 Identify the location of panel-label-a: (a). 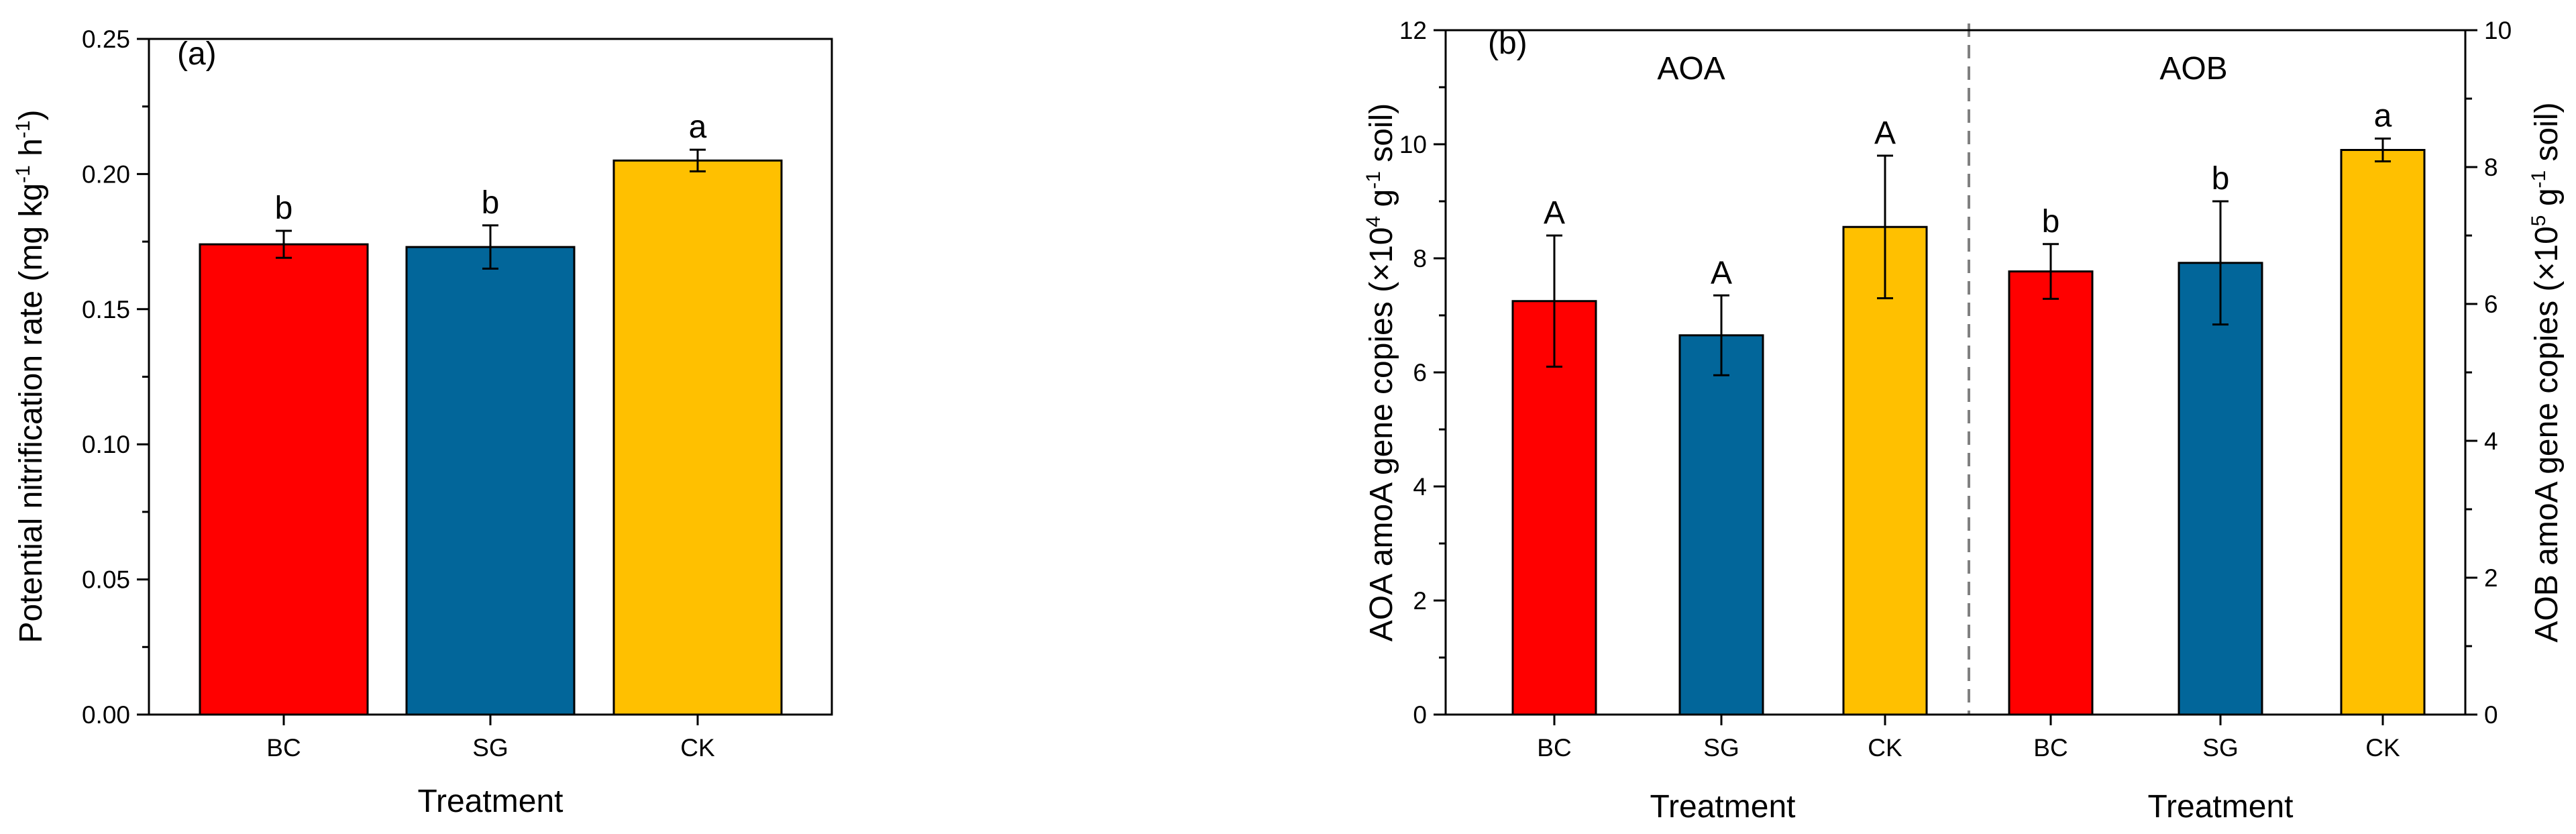
(197, 54).